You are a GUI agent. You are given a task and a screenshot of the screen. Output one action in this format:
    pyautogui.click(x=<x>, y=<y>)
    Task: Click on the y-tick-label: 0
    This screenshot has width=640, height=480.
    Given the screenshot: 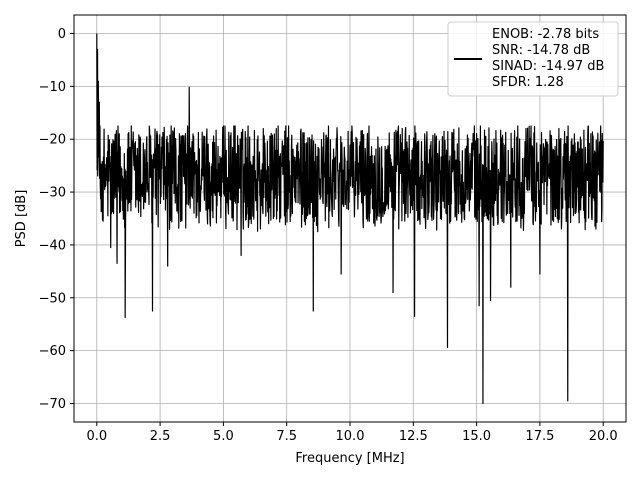 What is the action you would take?
    pyautogui.click(x=62, y=34)
    